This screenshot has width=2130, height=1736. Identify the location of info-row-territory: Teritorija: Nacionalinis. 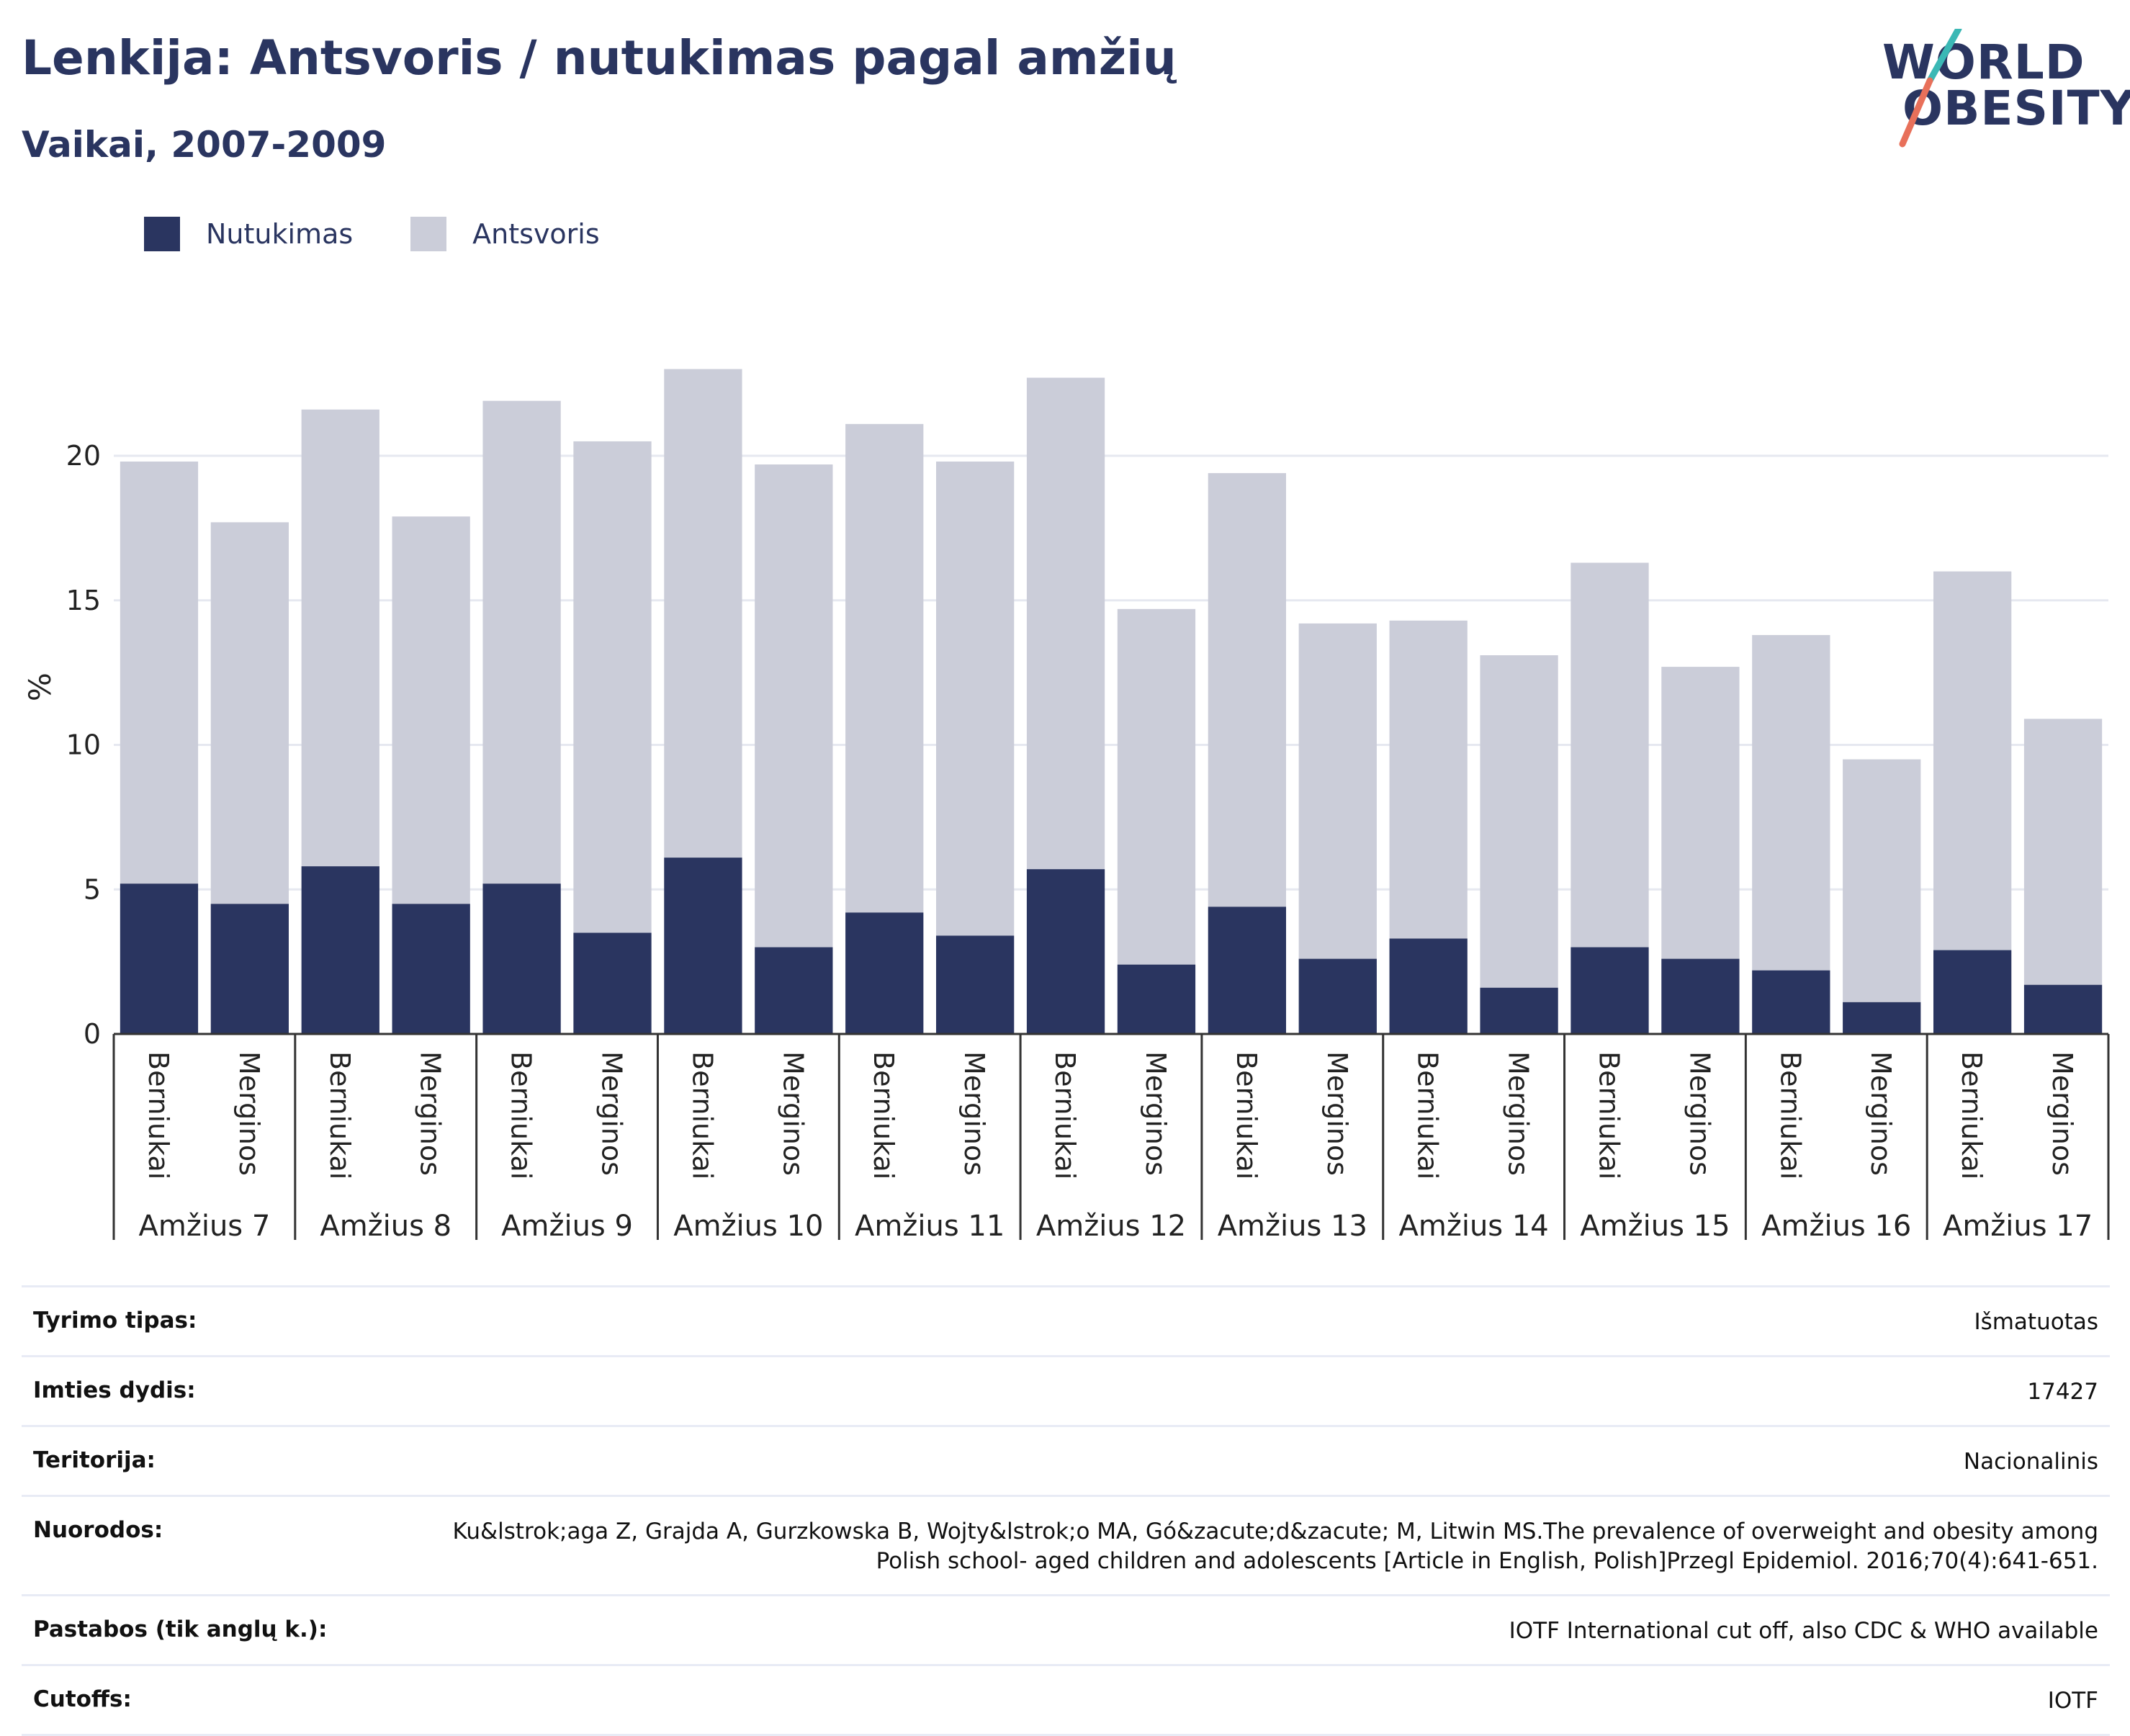
(1066, 1459).